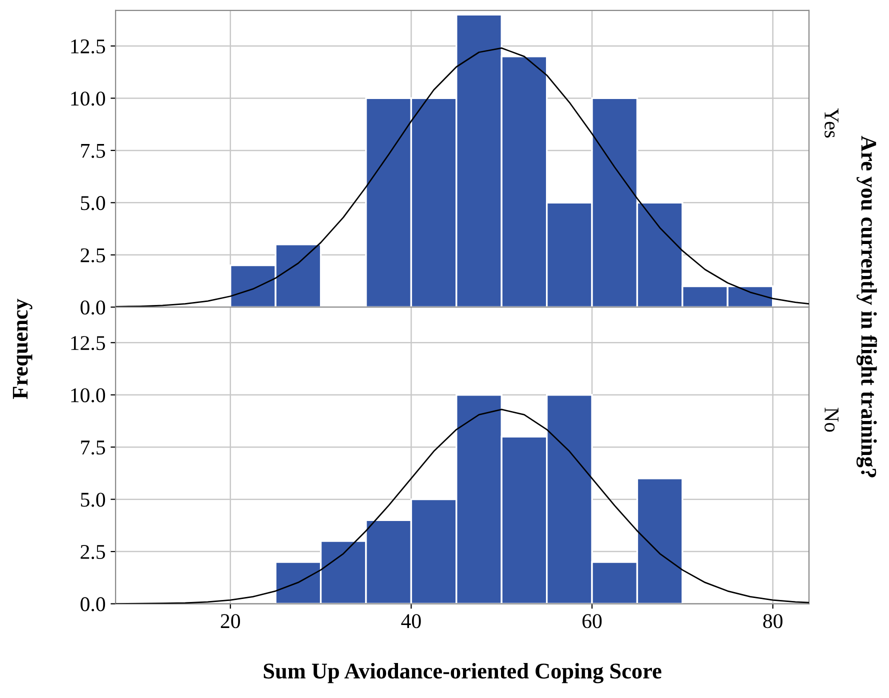 Image resolution: width=889 pixels, height=698 pixels. Describe the element at coordinates (867, 307) in the screenshot. I see `y2-axis-title: Are you currently in flight training?` at that location.